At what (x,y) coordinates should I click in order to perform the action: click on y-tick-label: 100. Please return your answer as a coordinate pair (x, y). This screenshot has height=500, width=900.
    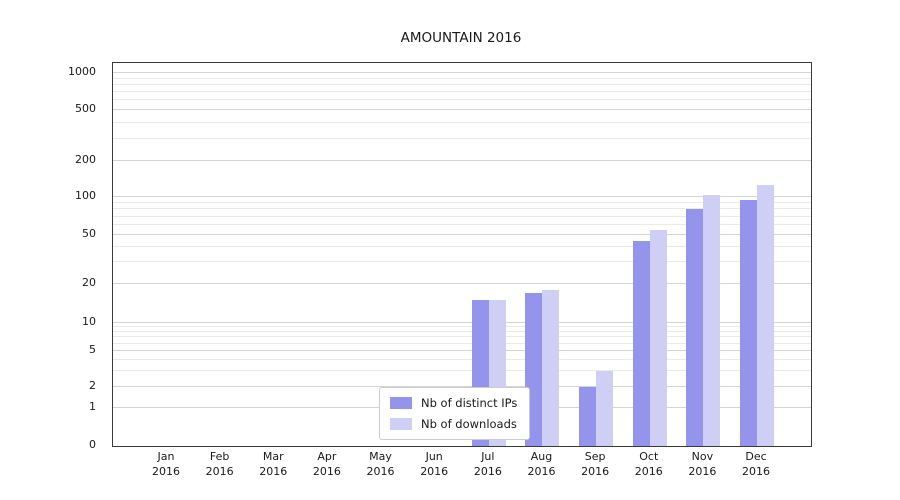
    Looking at the image, I should click on (85, 196).